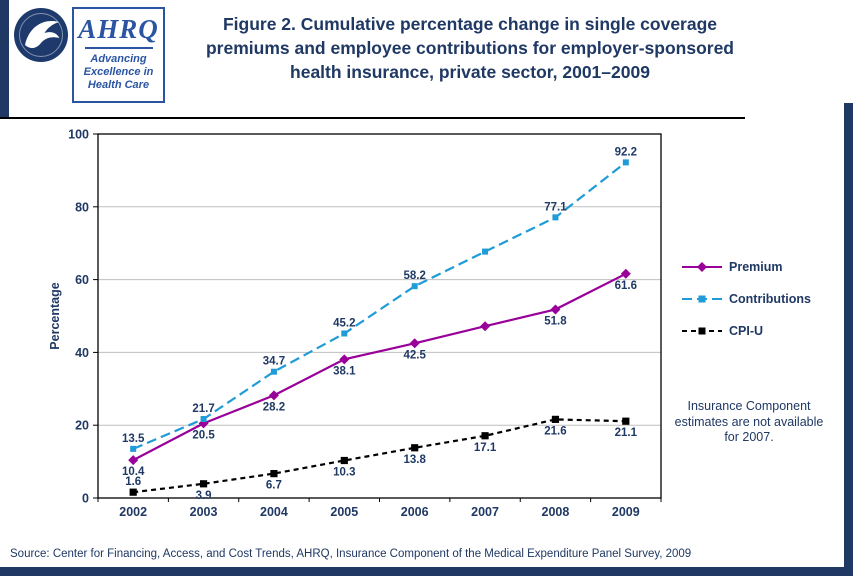 The width and height of the screenshot is (853, 576). What do you see at coordinates (415, 355) in the screenshot?
I see `data-label: 42.5` at bounding box center [415, 355].